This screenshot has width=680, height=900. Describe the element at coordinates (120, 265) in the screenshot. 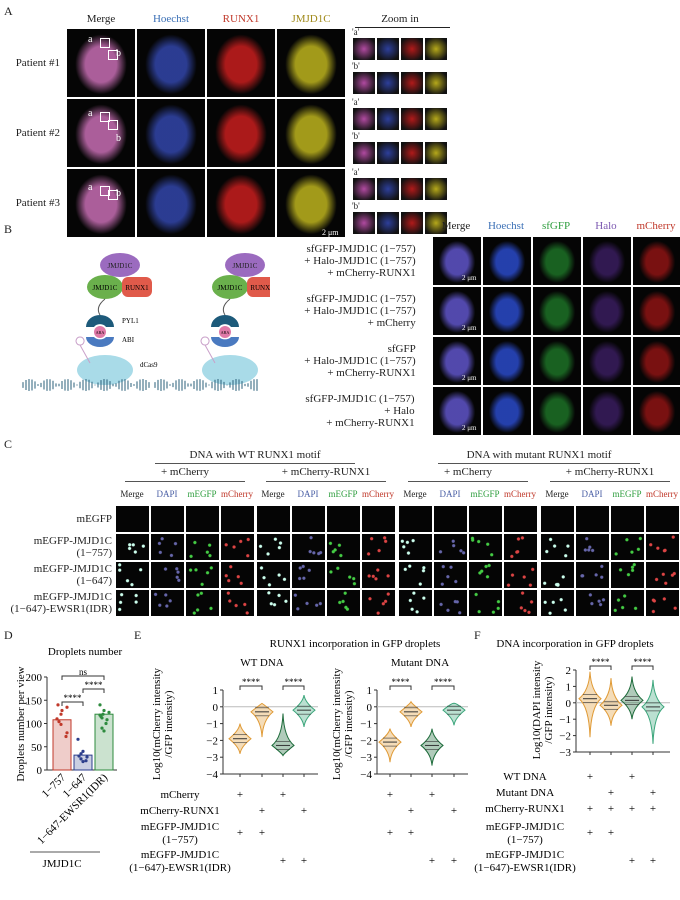

I see `jmjd1c-top-shape` at that location.